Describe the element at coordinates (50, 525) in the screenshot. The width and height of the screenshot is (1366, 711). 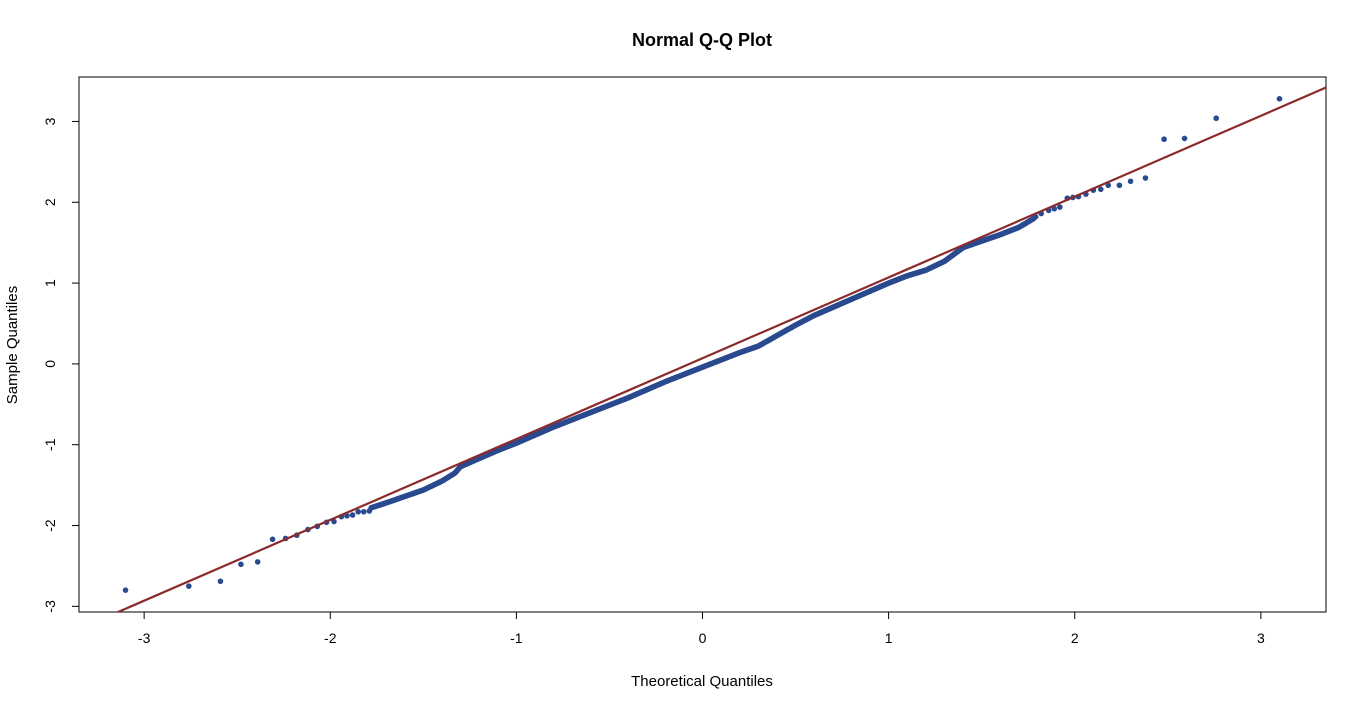
I see `y-tick-label: -2` at that location.